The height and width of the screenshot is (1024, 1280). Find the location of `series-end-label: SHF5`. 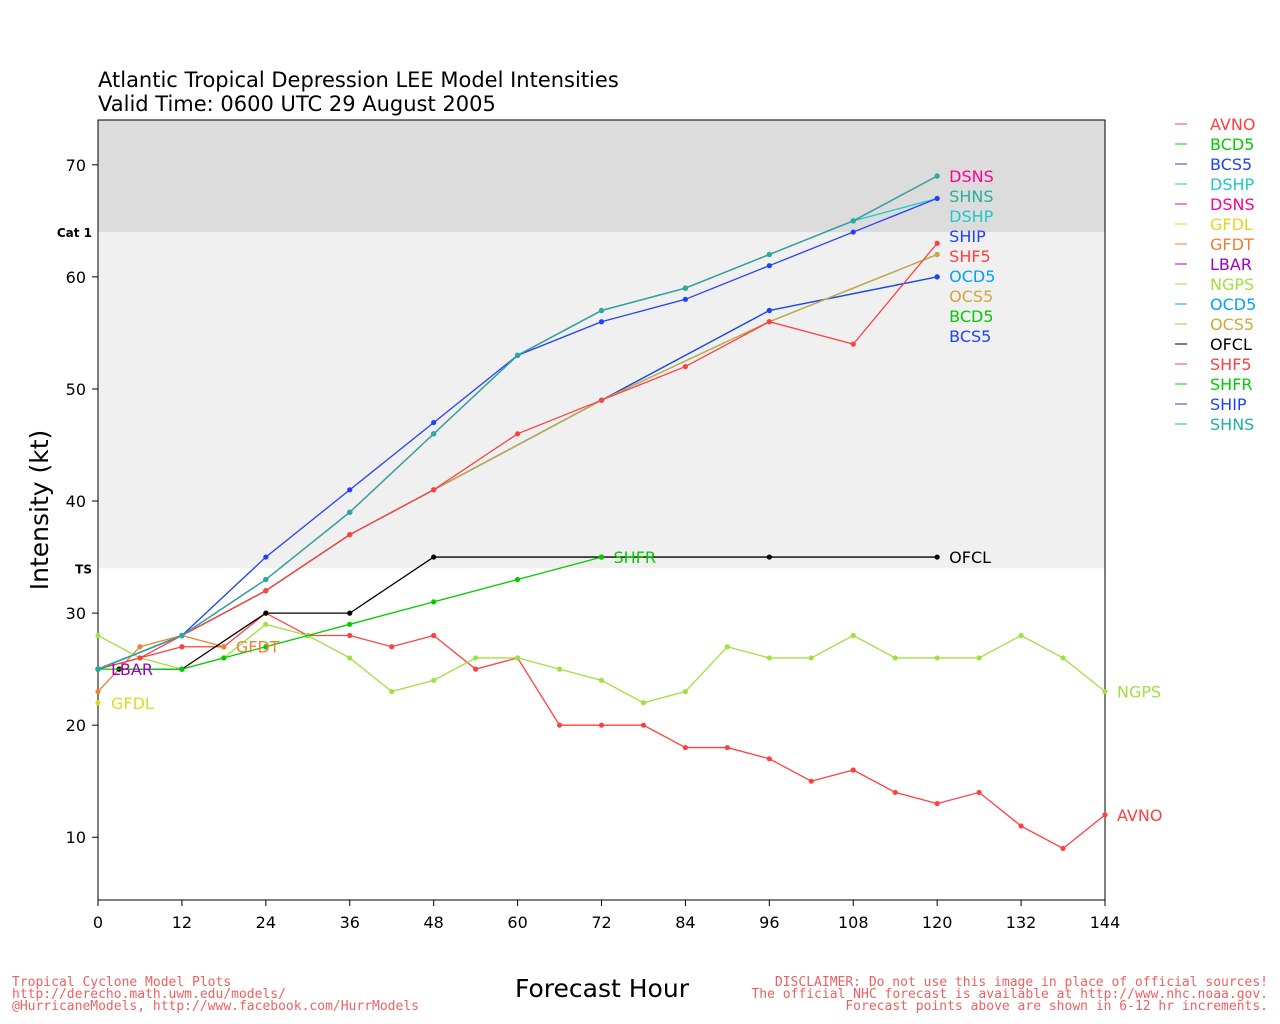

series-end-label: SHF5 is located at coordinates (970, 256).